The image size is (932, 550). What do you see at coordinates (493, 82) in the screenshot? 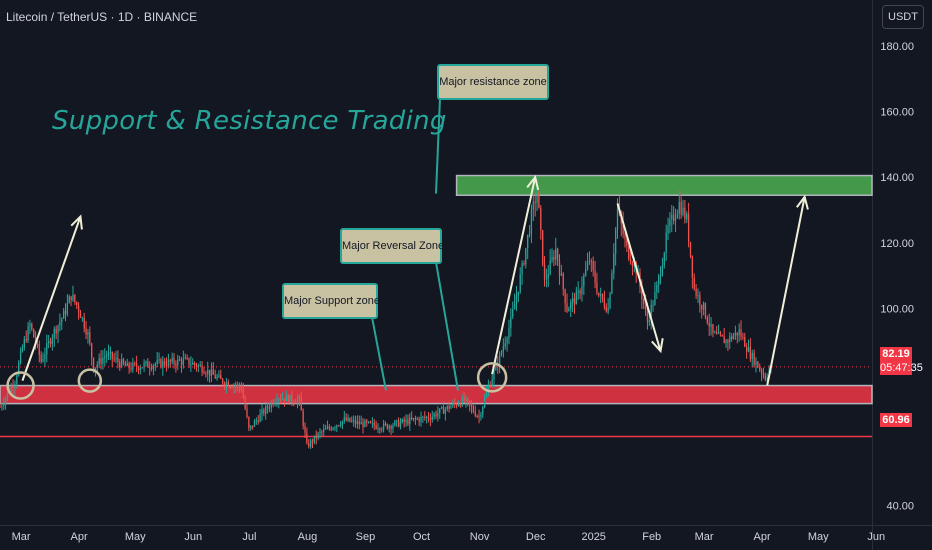
I see `resistance-callout: Major resistance zone` at bounding box center [493, 82].